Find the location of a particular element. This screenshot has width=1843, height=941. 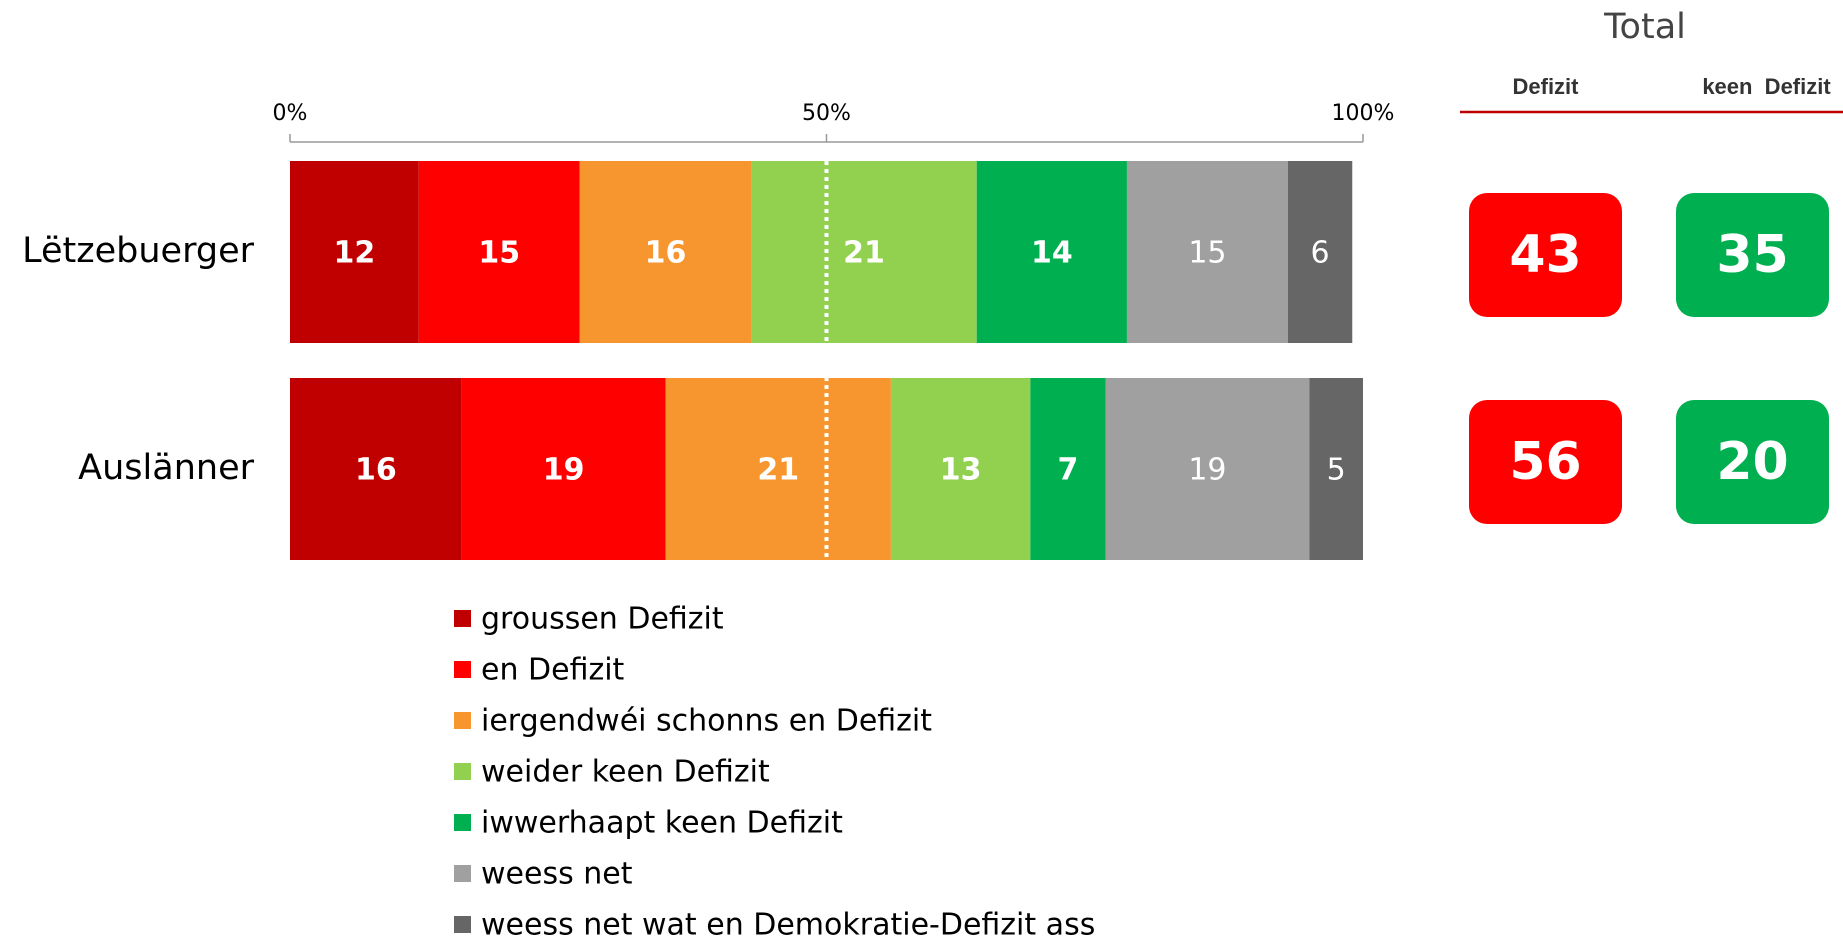

category-label: Lëtzebuerger is located at coordinates (138, 251).